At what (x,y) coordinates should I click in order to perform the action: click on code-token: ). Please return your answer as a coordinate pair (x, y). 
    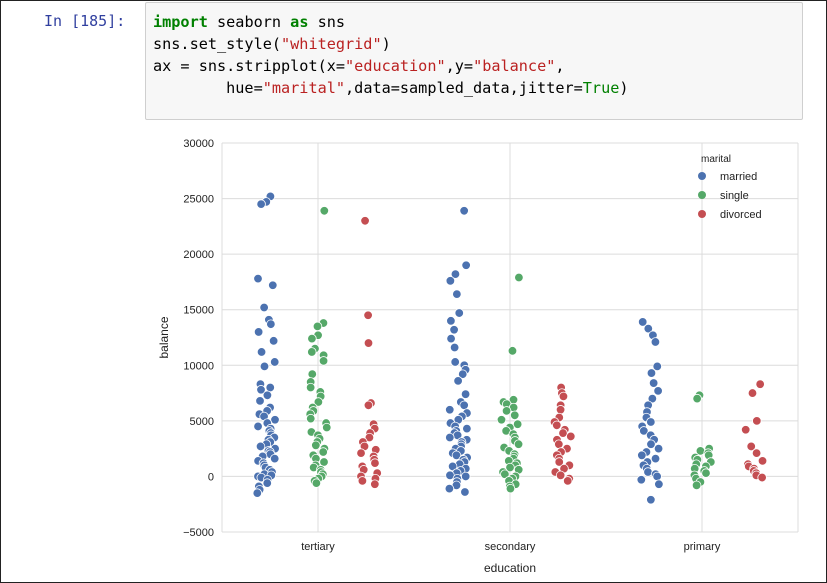
    Looking at the image, I should click on (386, 44).